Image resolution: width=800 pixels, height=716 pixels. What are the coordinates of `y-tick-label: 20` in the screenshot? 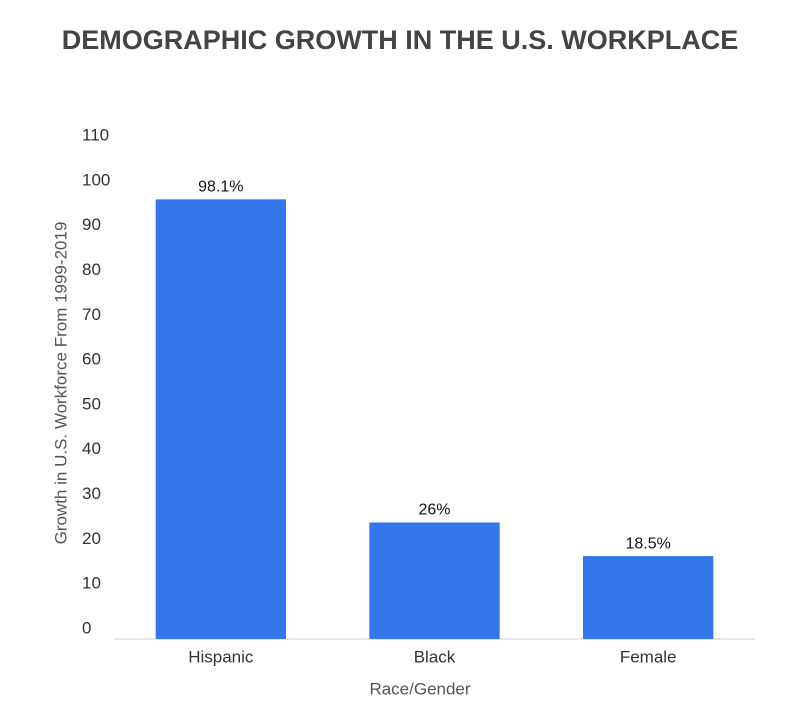 It's located at (91, 538).